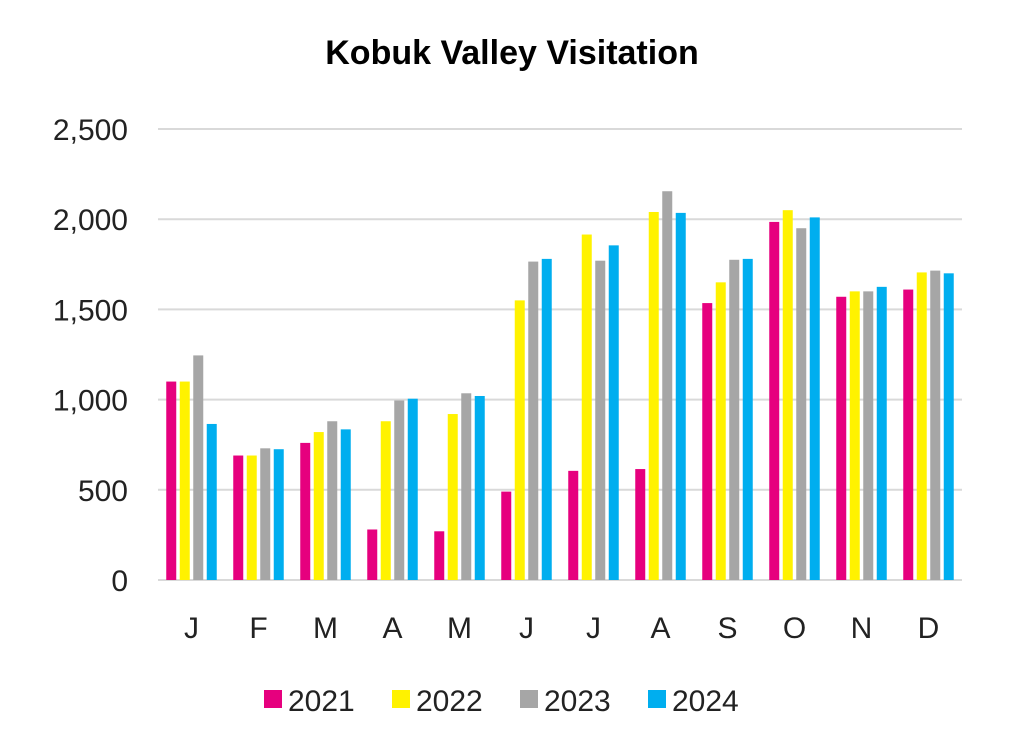 Image resolution: width=1024 pixels, height=745 pixels. Describe the element at coordinates (862, 628) in the screenshot. I see `x-tick-label: N` at that location.